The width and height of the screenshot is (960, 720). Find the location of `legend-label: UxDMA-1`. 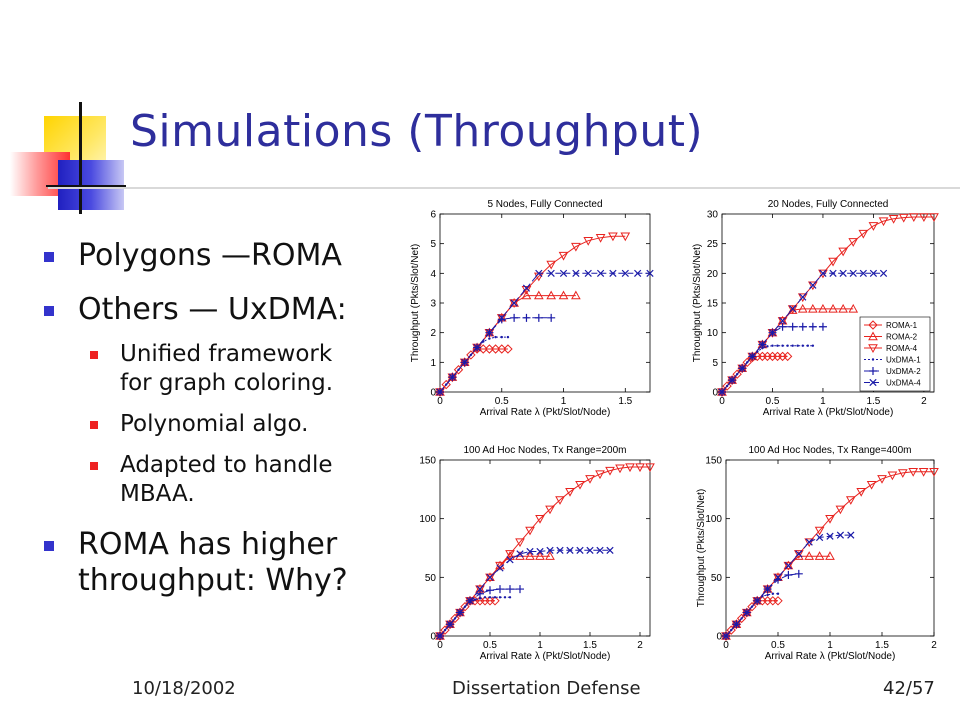

legend-label: UxDMA-1 is located at coordinates (903, 360).